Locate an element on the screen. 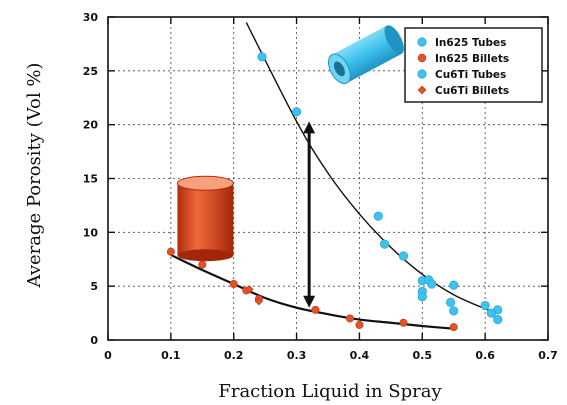 This screenshot has height=405, width=567. tube-icon is located at coordinates (365, 55).